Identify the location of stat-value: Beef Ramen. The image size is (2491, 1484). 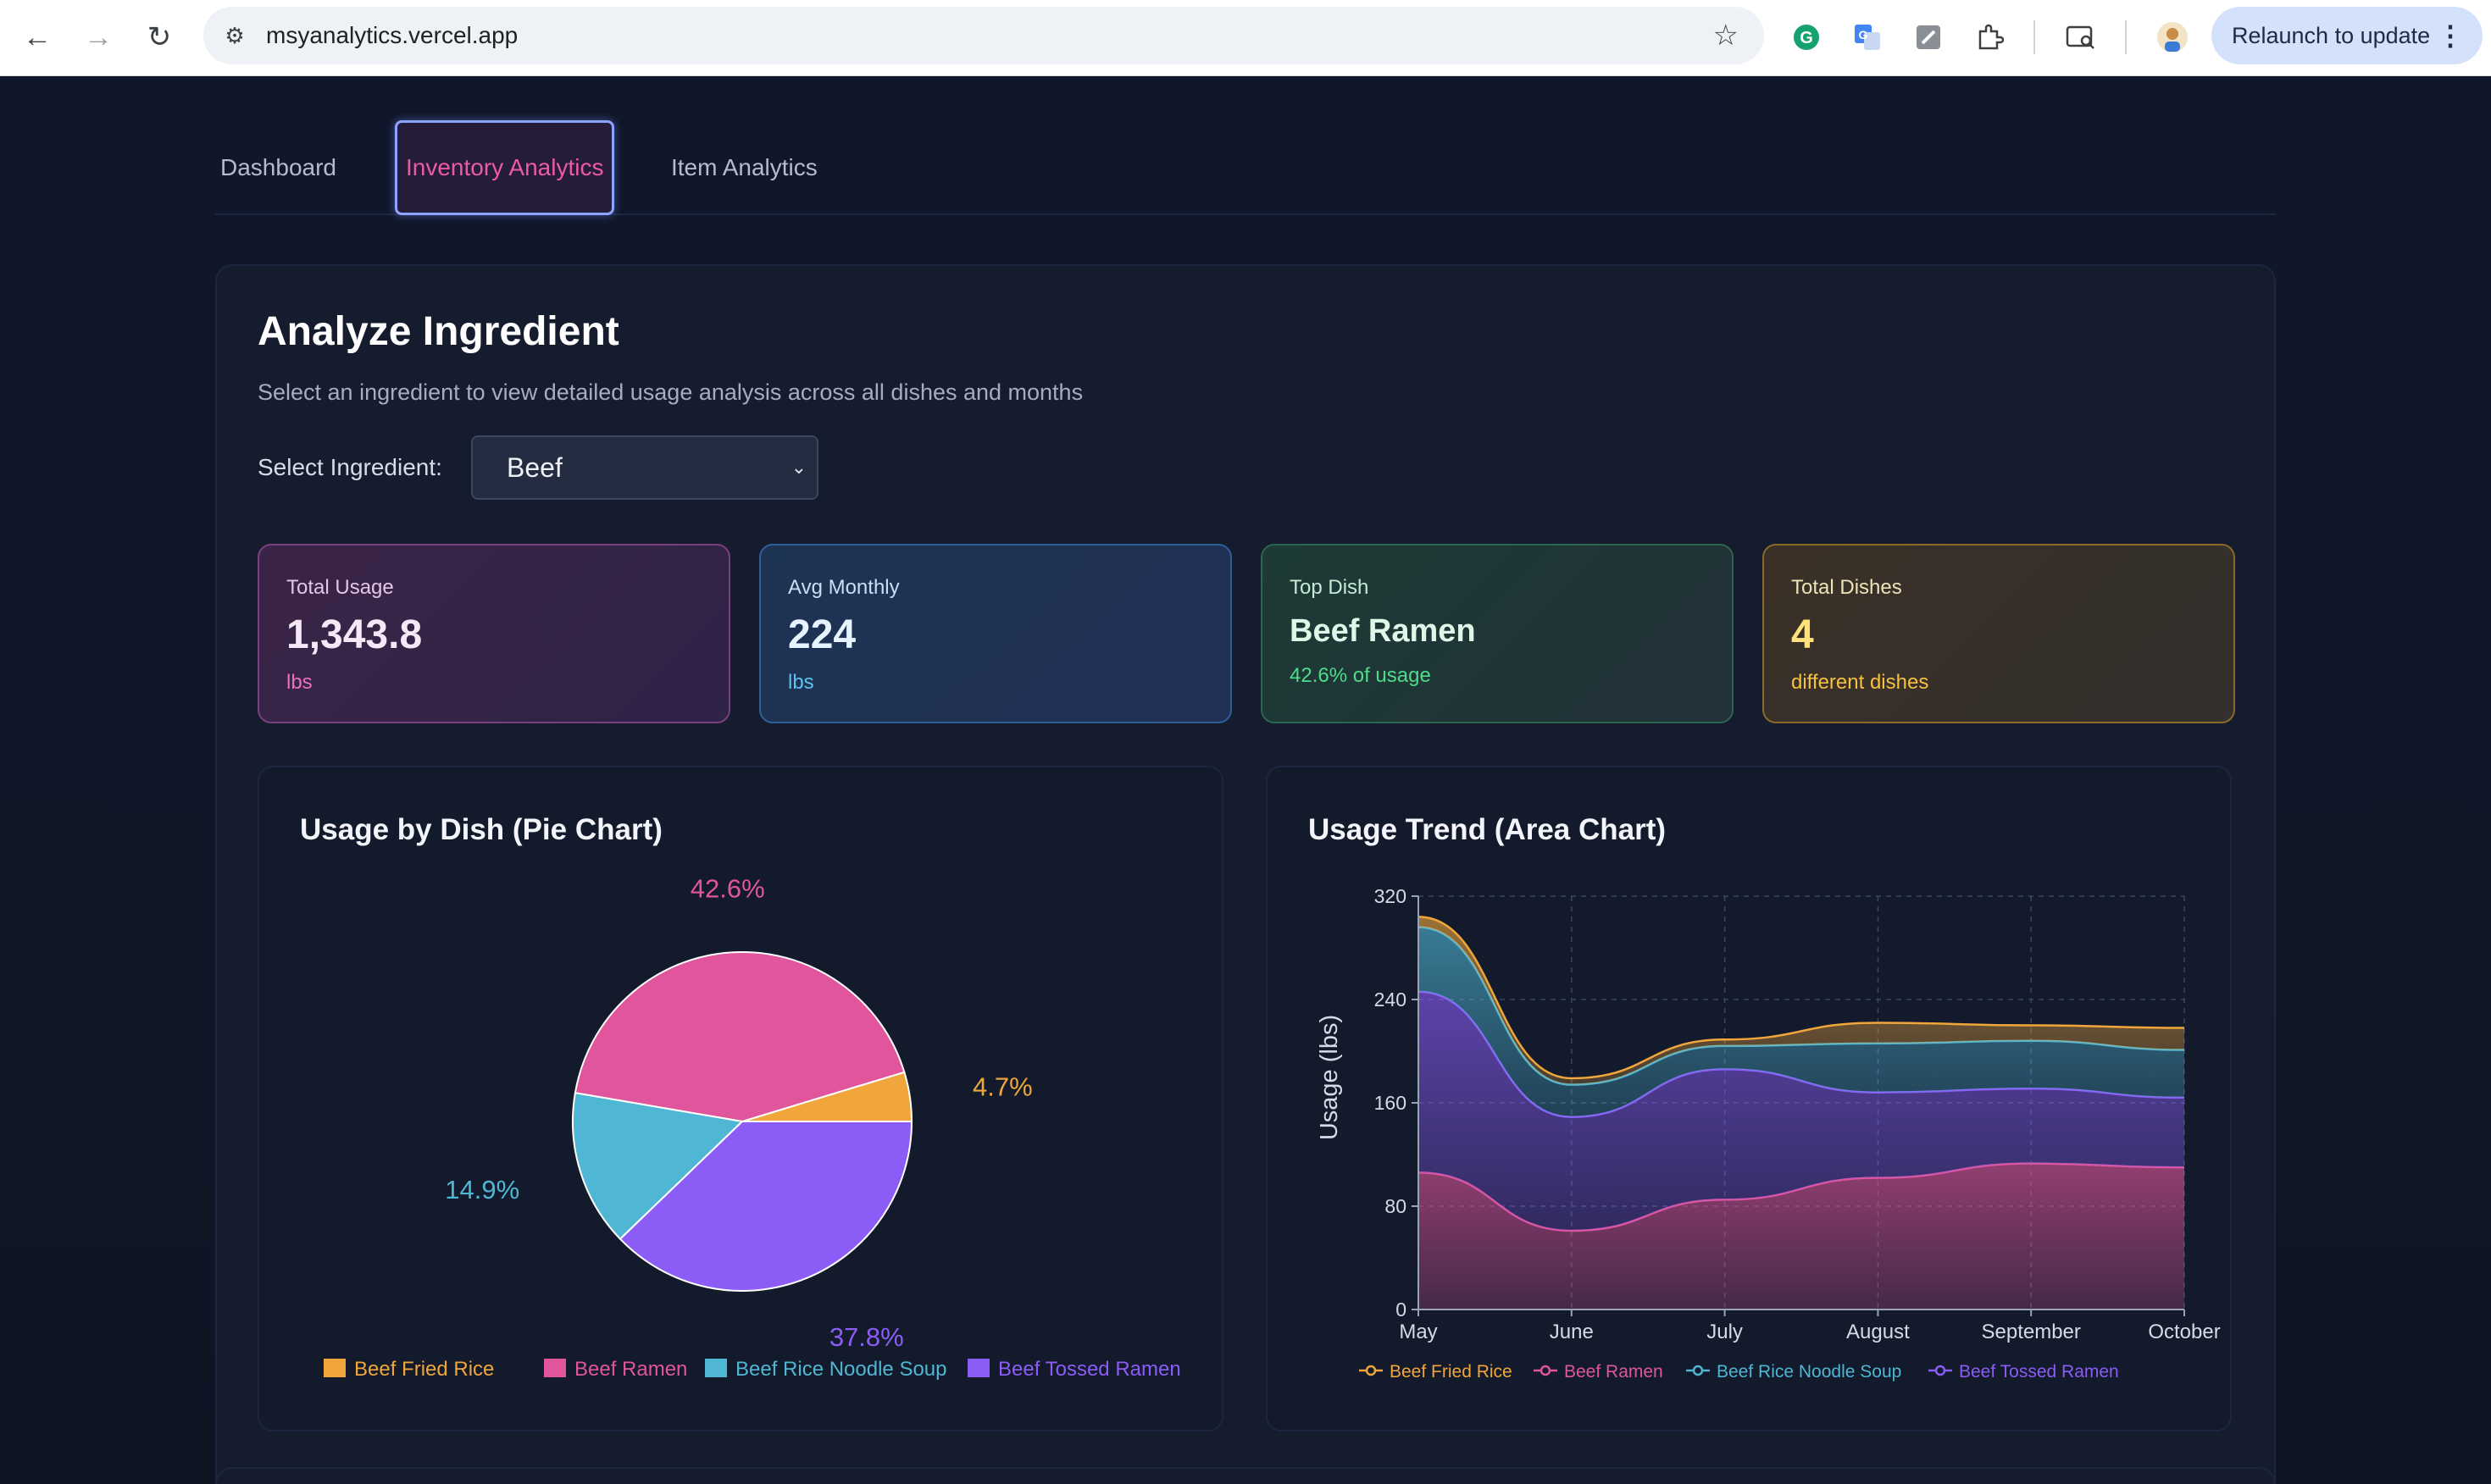
(1383, 631).